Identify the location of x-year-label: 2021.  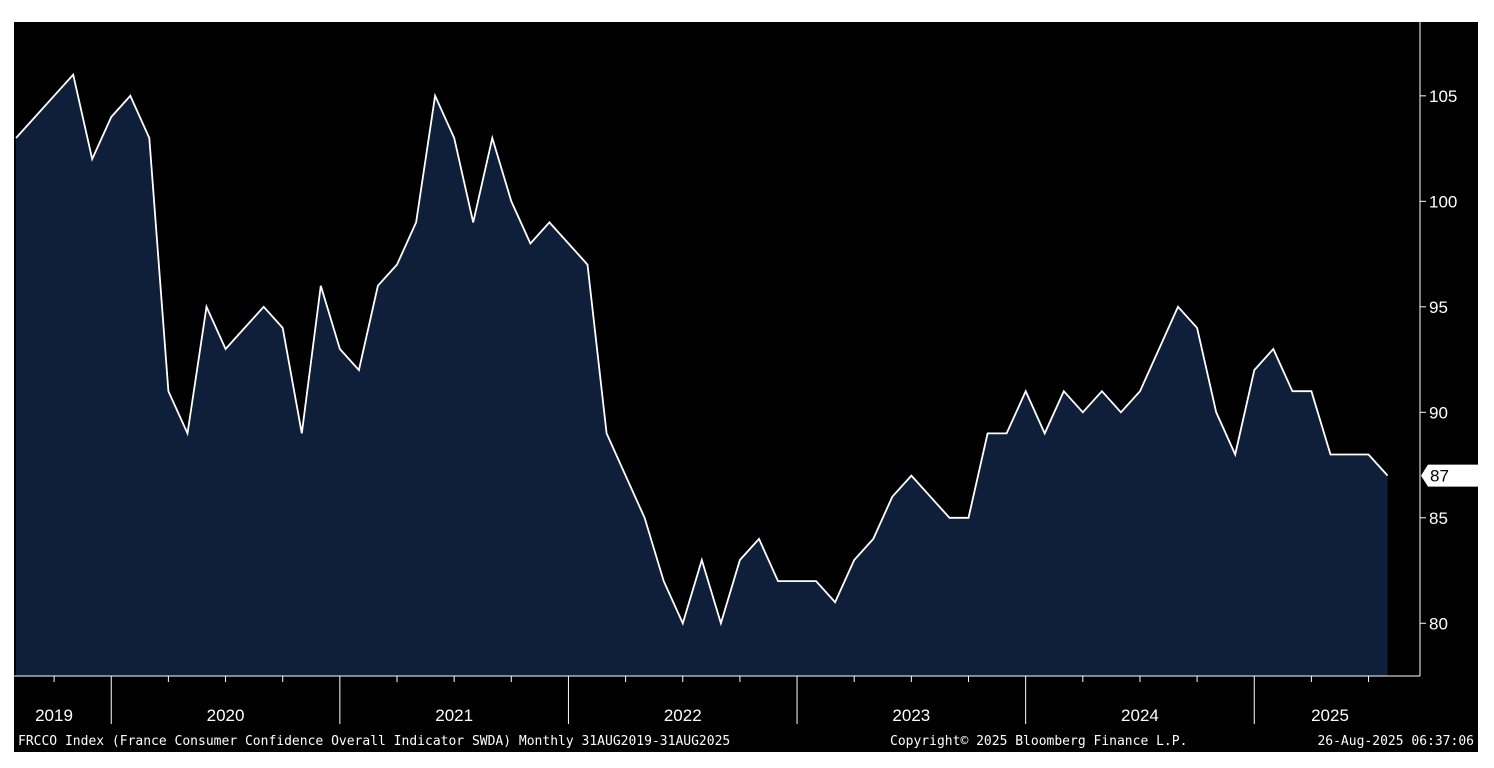
(454, 715).